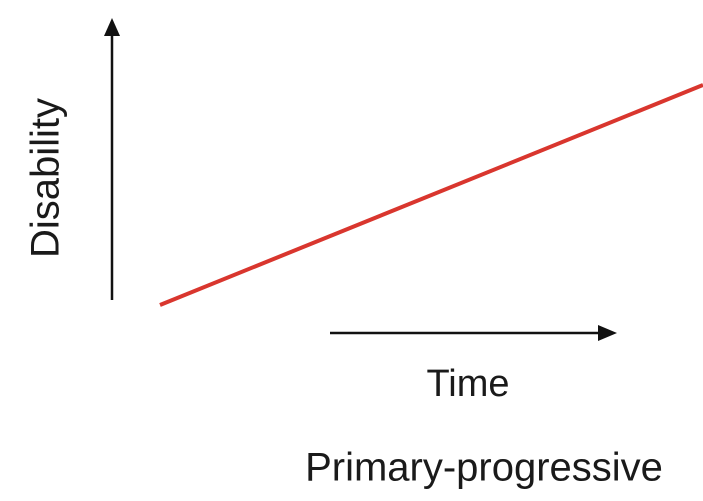  Describe the element at coordinates (484, 468) in the screenshot. I see `caption: Primary-progressive` at that location.